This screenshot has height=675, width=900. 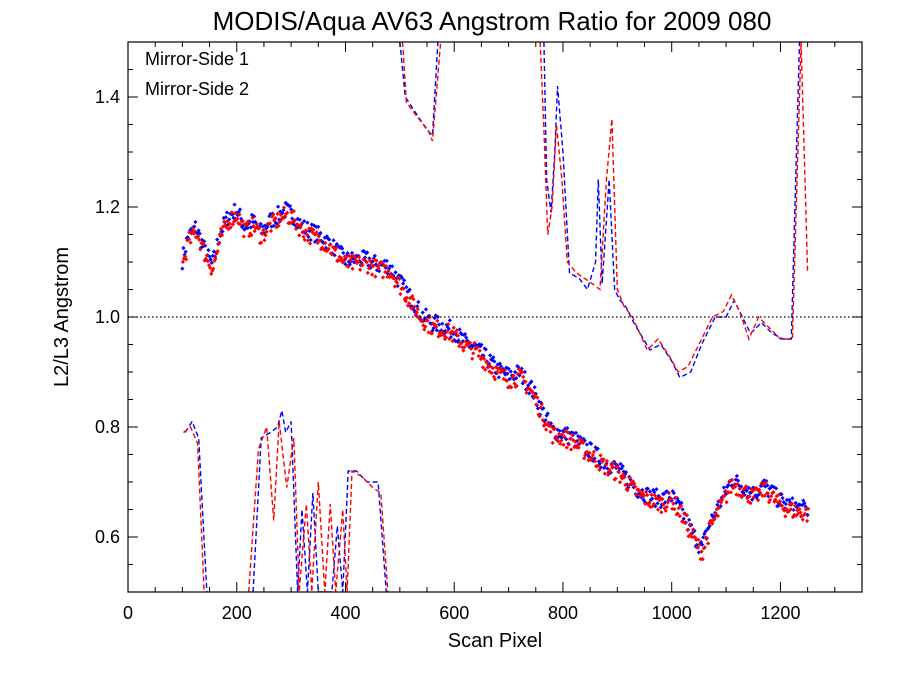 I want to click on y-tick-label: 0.8, so click(x=107, y=427).